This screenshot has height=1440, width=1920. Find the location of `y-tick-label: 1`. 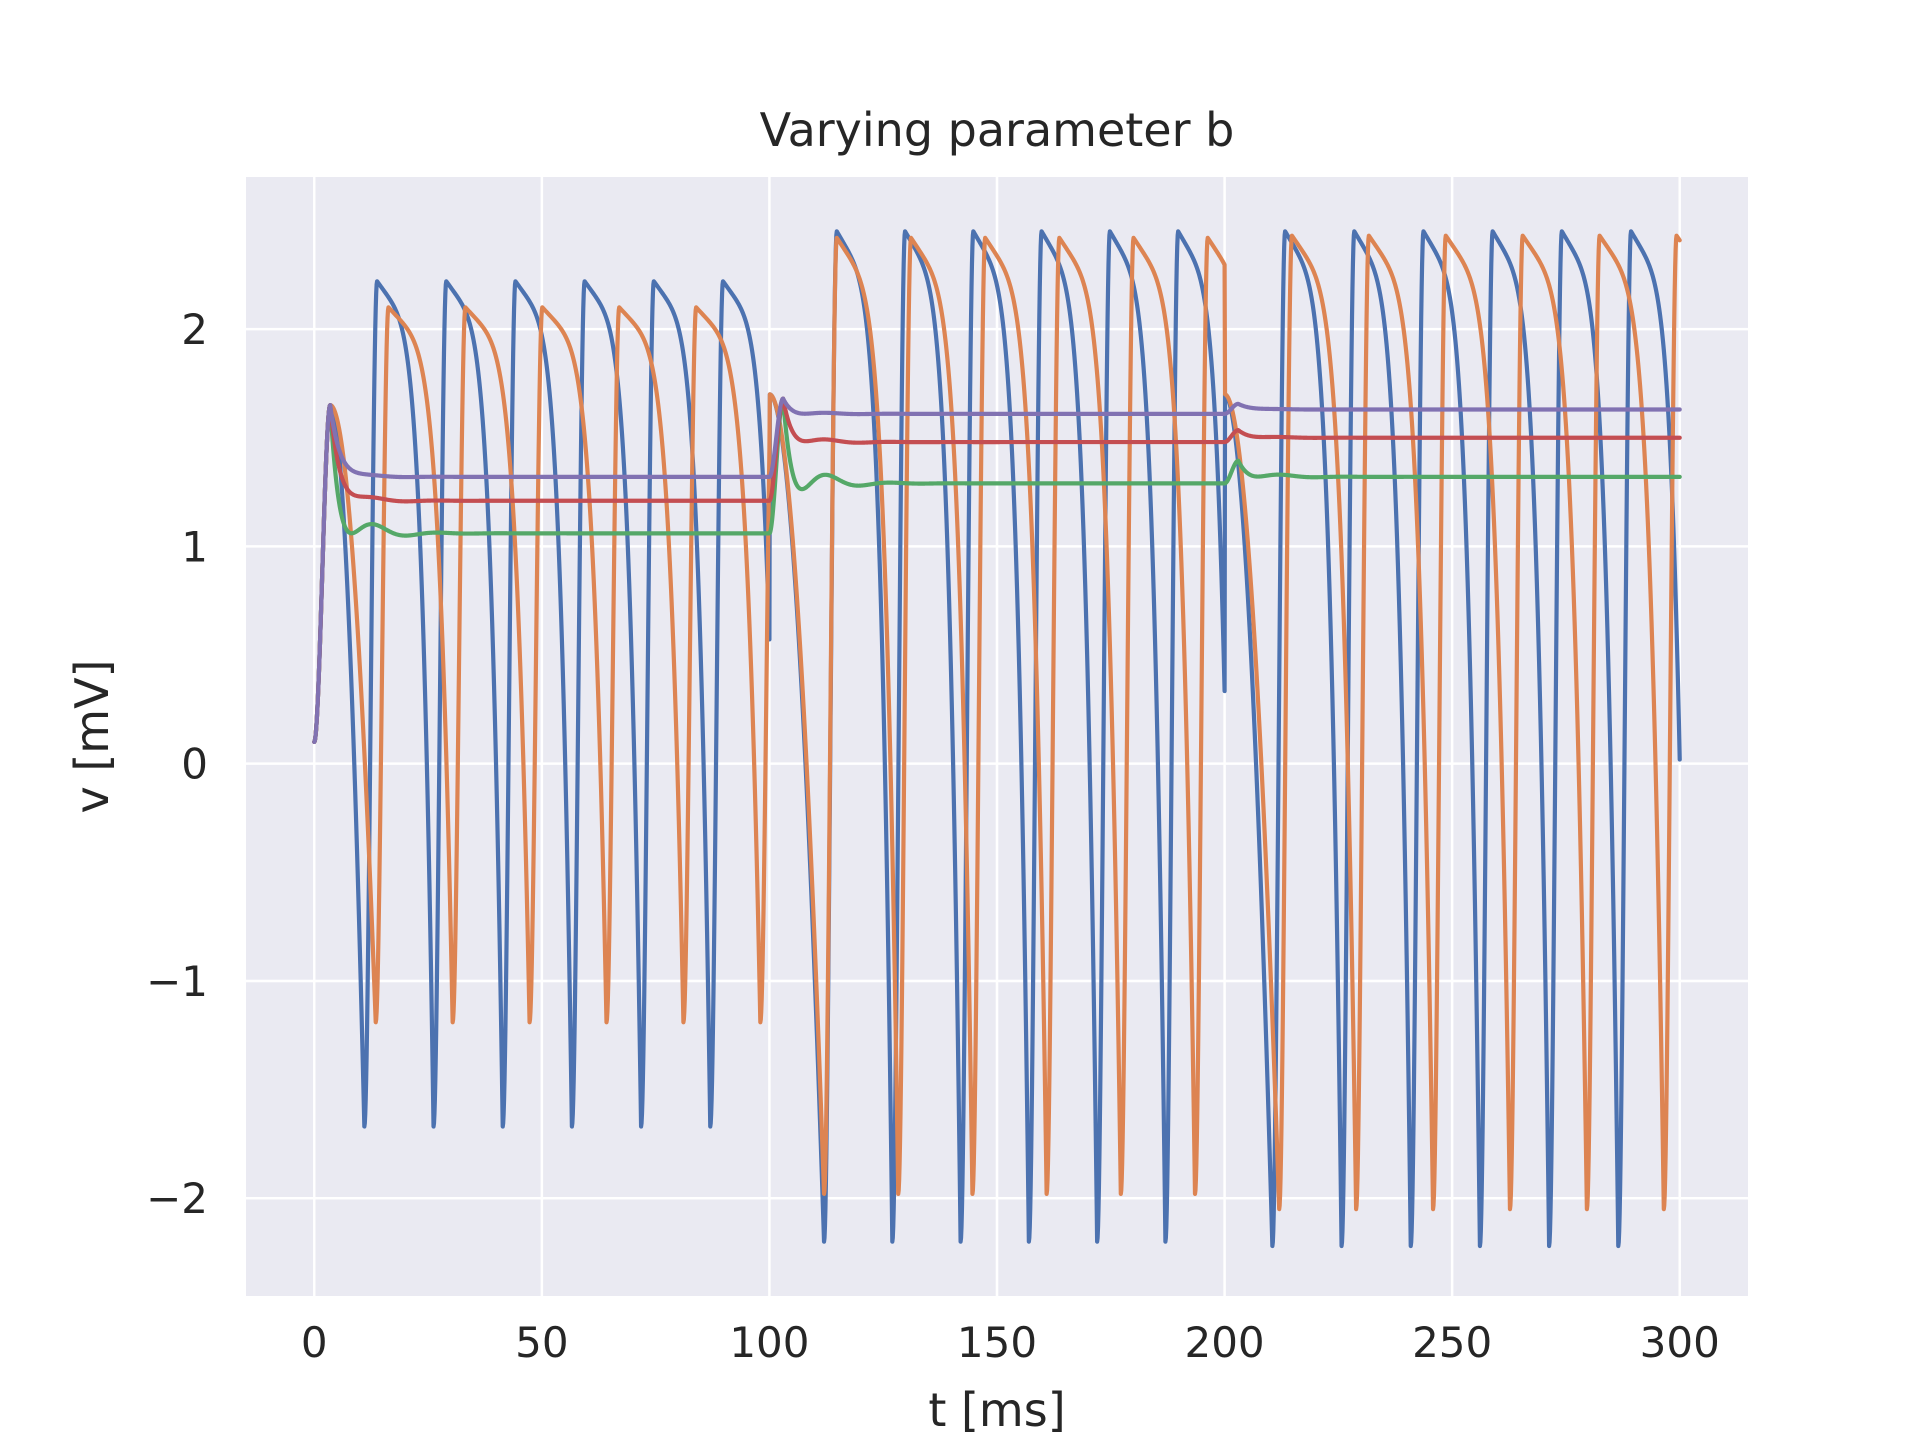

y-tick-label: 1 is located at coordinates (194, 546).